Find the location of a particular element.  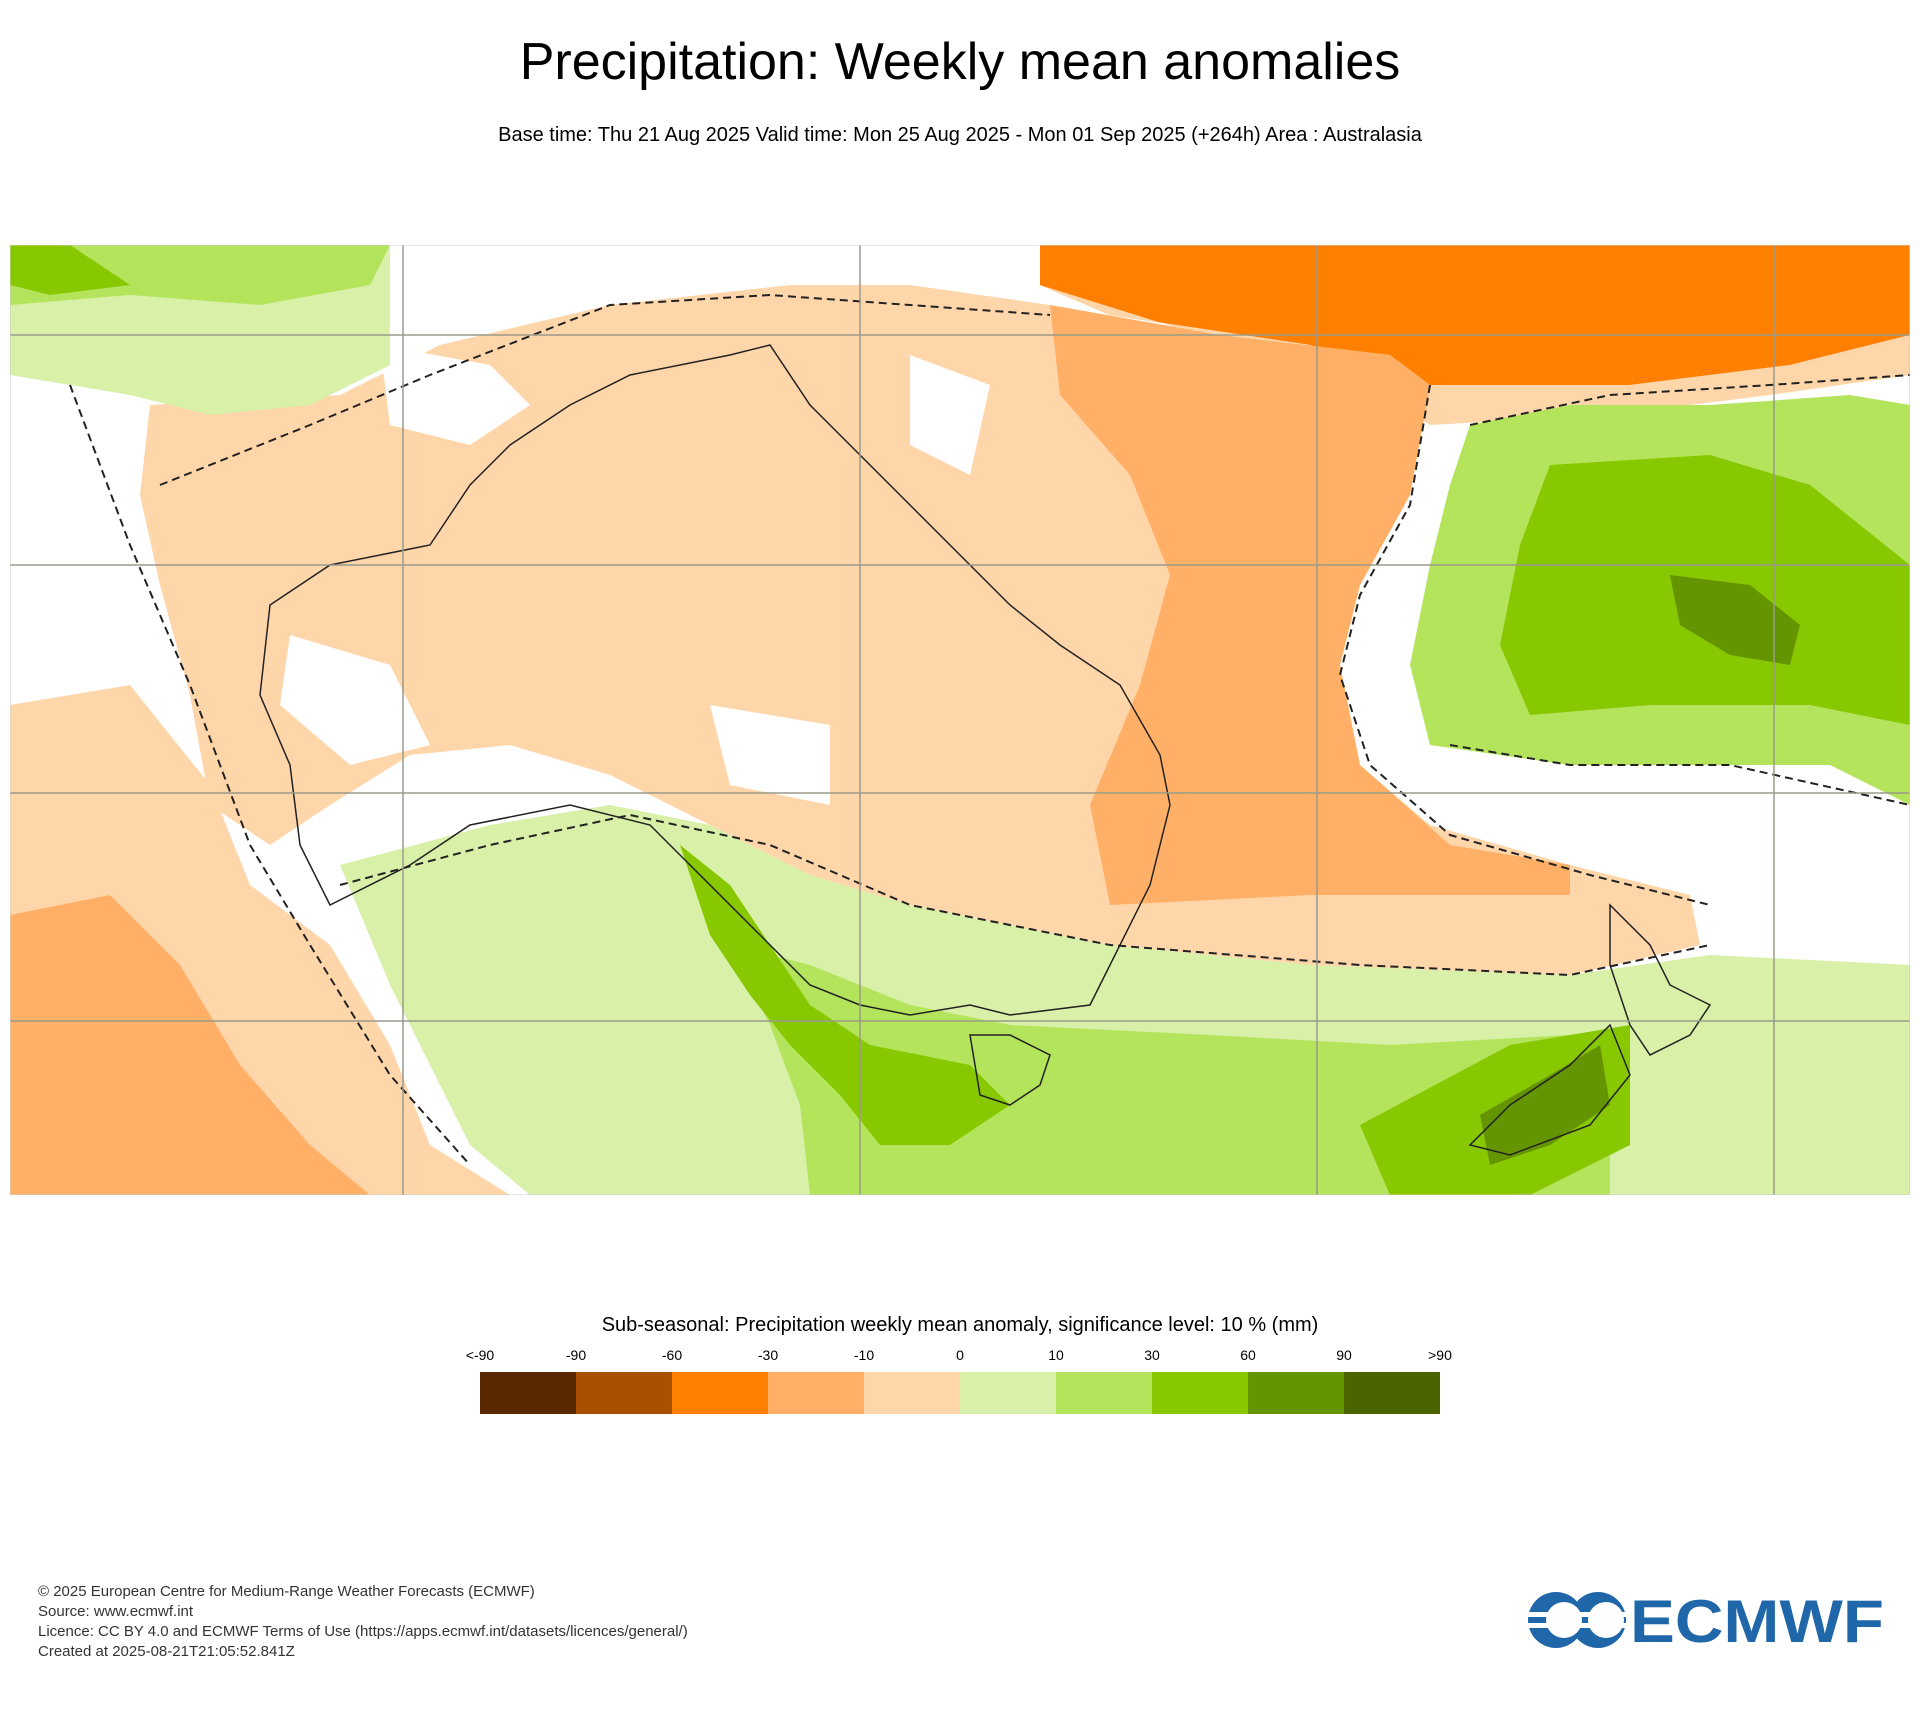

legend-ticks: <-90 -90 -60 -30 -10 0 10 30 60 90 >90 is located at coordinates (959, 1357).